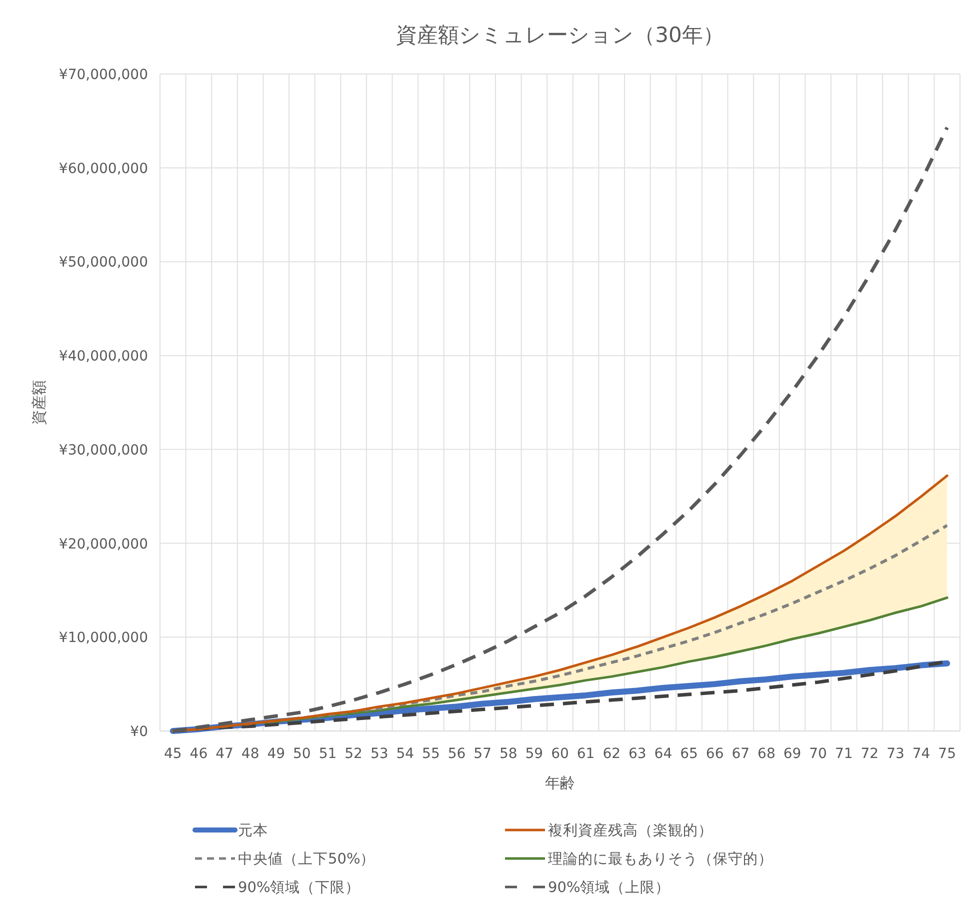  I want to click on x-tick-label: 68, so click(767, 754).